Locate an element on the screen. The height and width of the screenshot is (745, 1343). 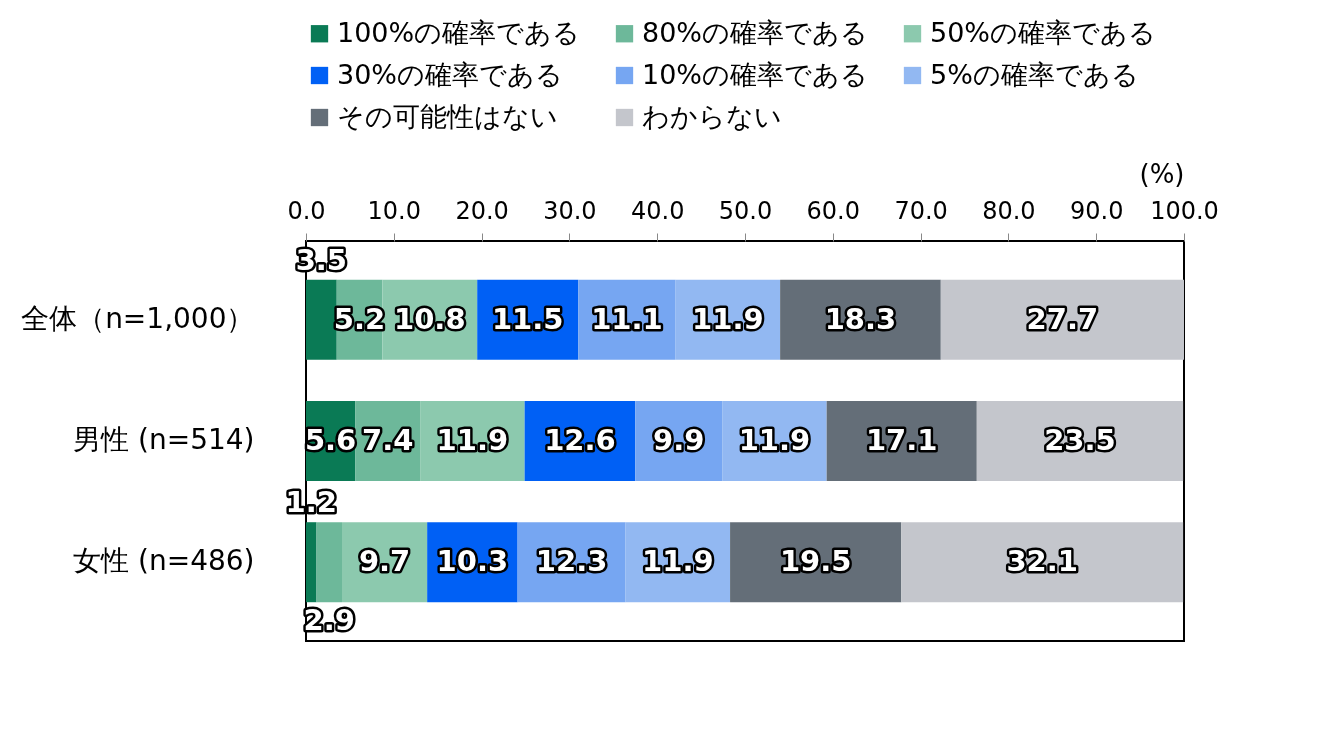
data-label: 17.1 is located at coordinates (901, 440).